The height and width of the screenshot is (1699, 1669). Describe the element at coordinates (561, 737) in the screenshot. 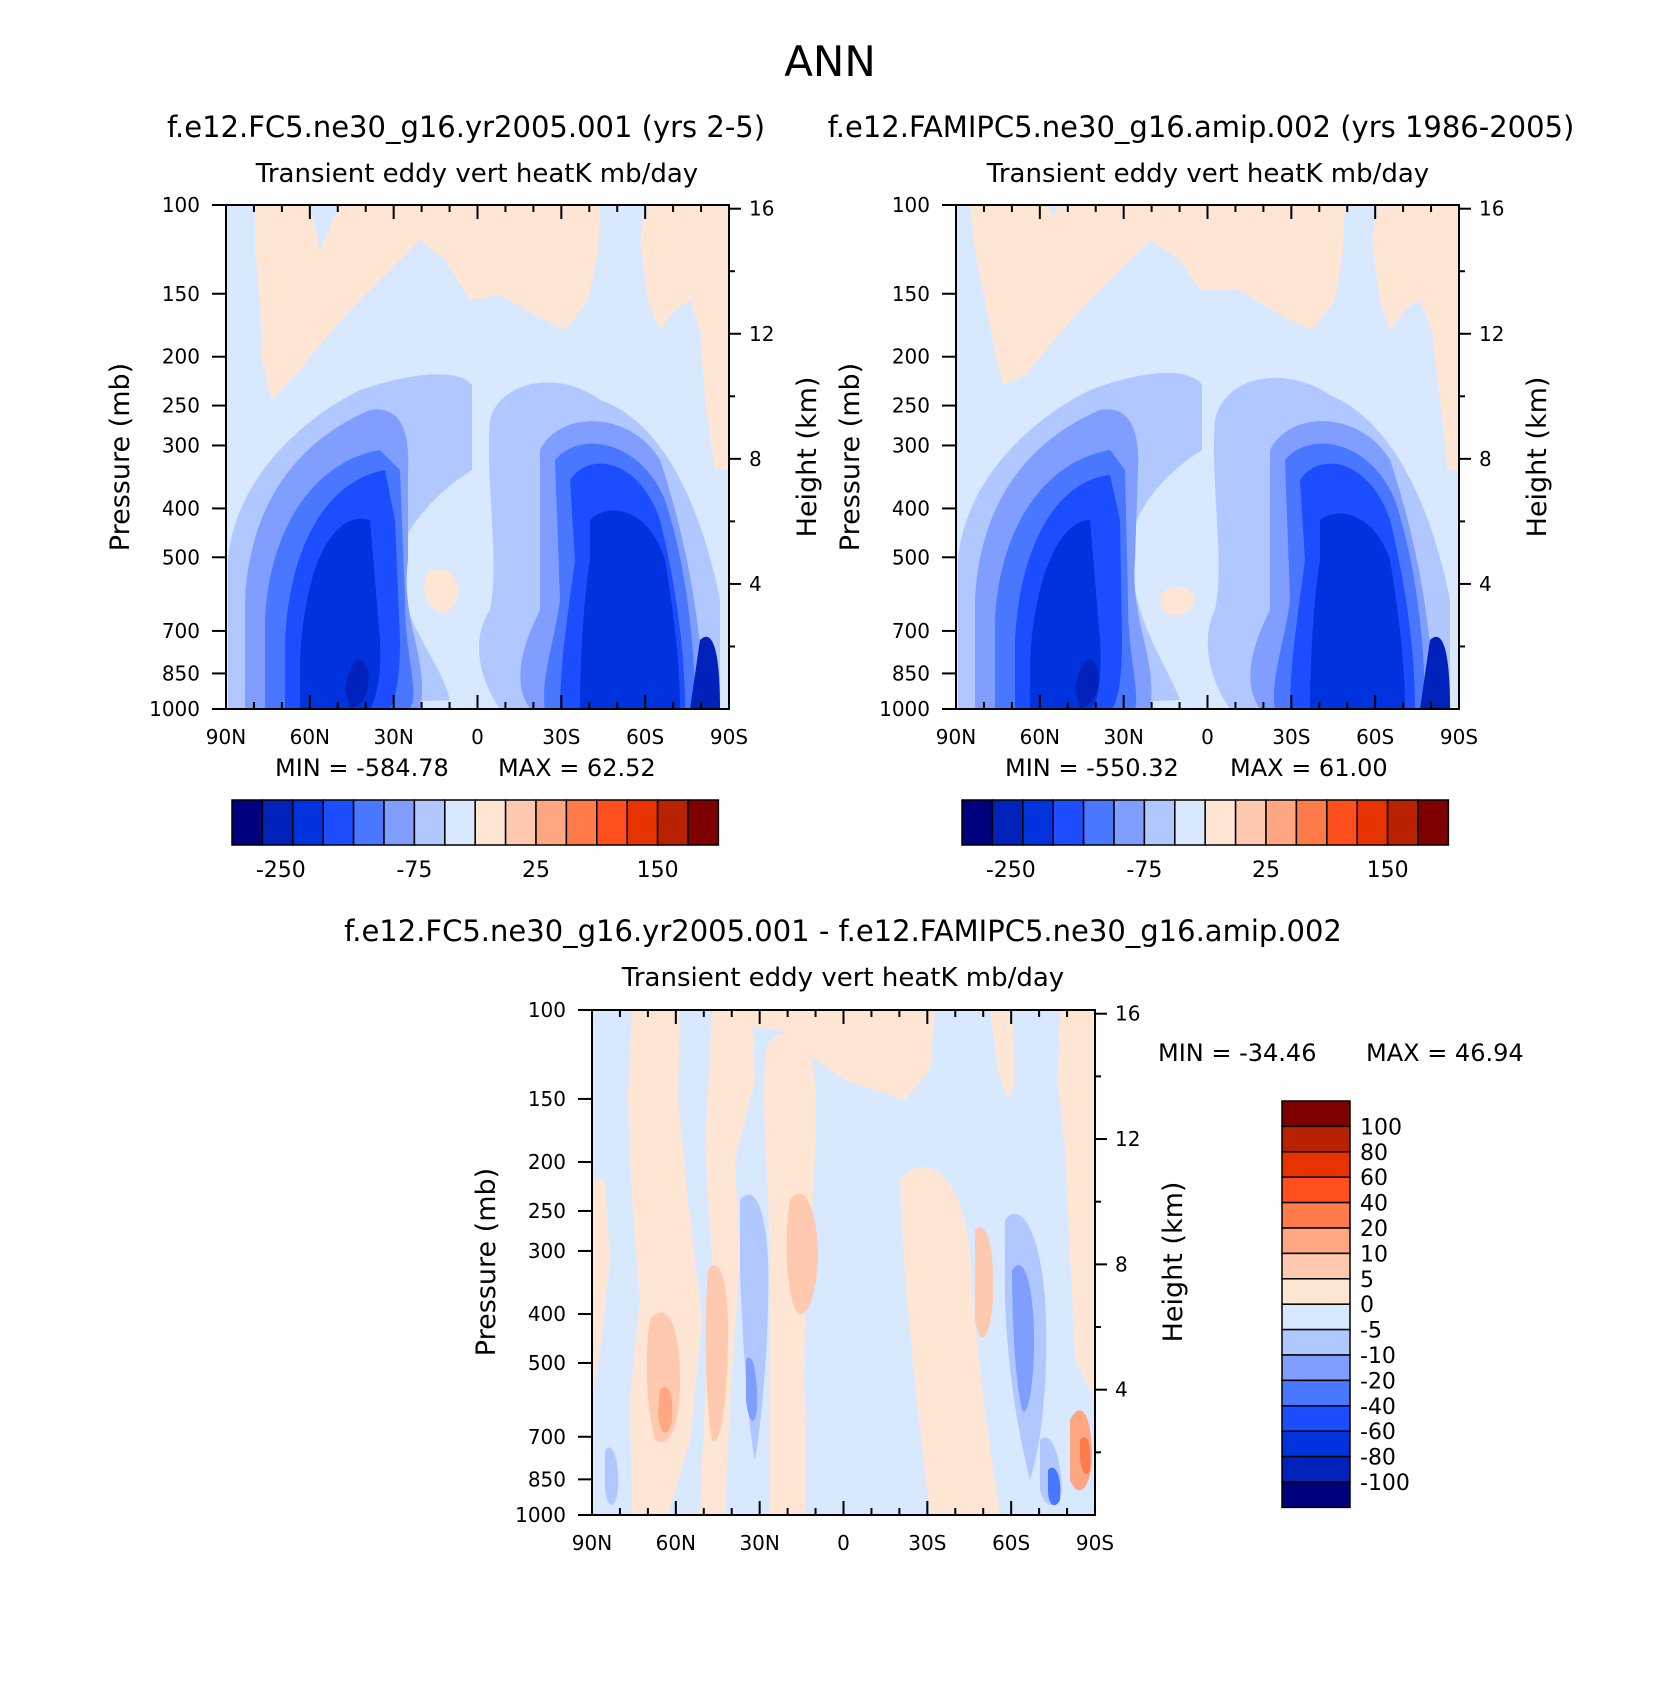

I see `panel-test-xtick-label: 30S` at that location.